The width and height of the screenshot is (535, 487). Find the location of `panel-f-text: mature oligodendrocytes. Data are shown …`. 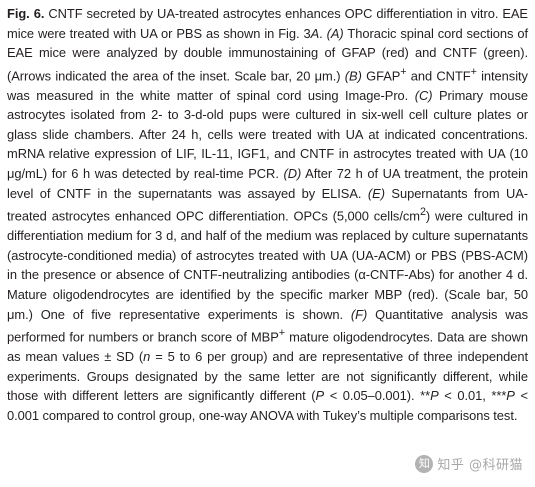

panel-f-text: mature oligodendrocytes. Data are shown … is located at coordinates (267, 346).